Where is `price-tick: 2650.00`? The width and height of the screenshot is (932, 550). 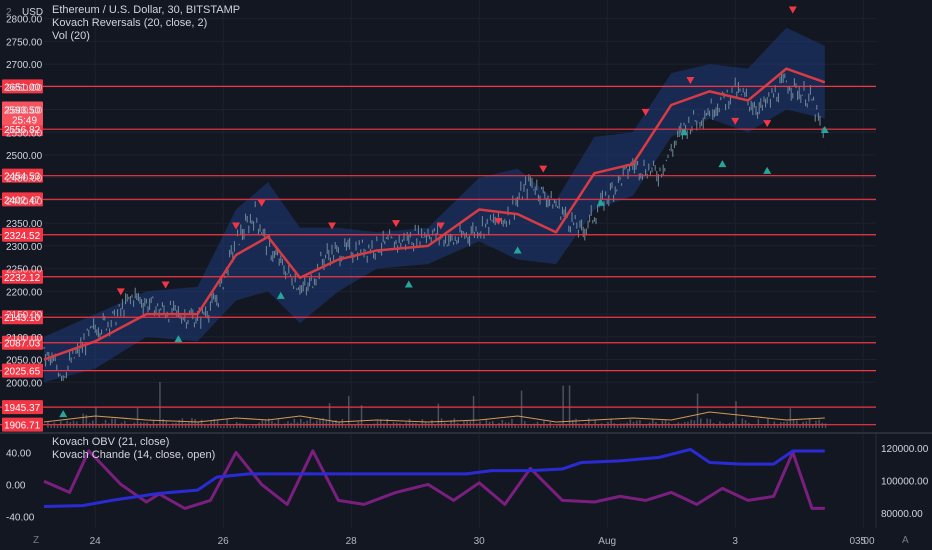 price-tick: 2650.00 is located at coordinates (24, 88).